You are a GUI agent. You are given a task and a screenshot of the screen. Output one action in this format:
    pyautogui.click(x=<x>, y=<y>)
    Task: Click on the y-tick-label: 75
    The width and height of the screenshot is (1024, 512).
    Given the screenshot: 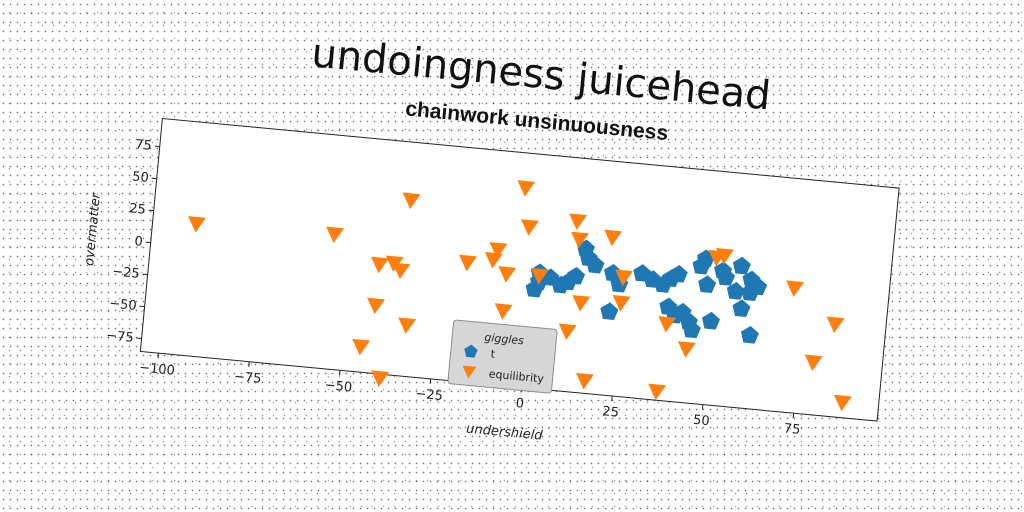 What is the action you would take?
    pyautogui.click(x=144, y=145)
    